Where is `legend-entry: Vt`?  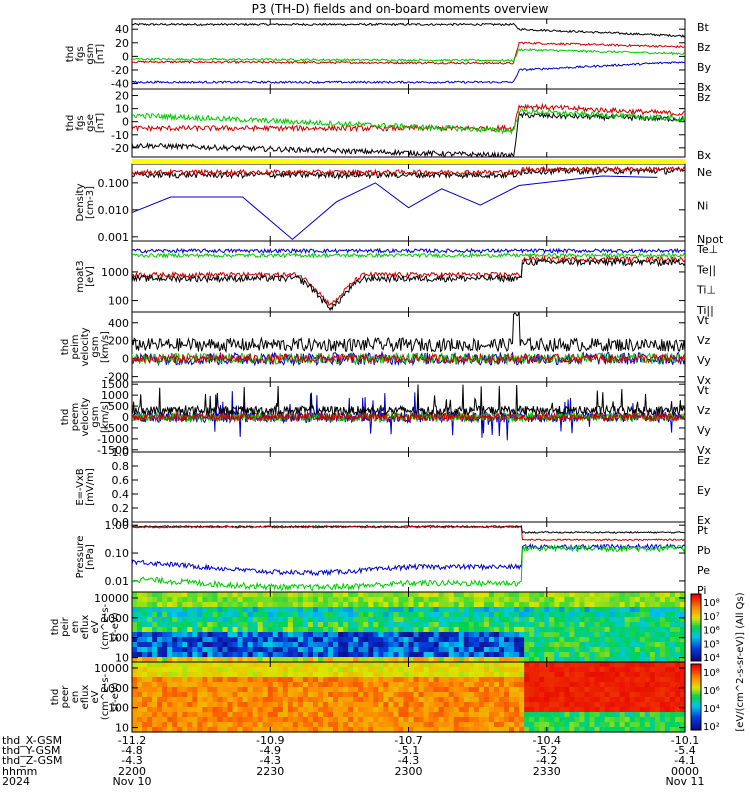 legend-entry: Vt is located at coordinates (703, 390).